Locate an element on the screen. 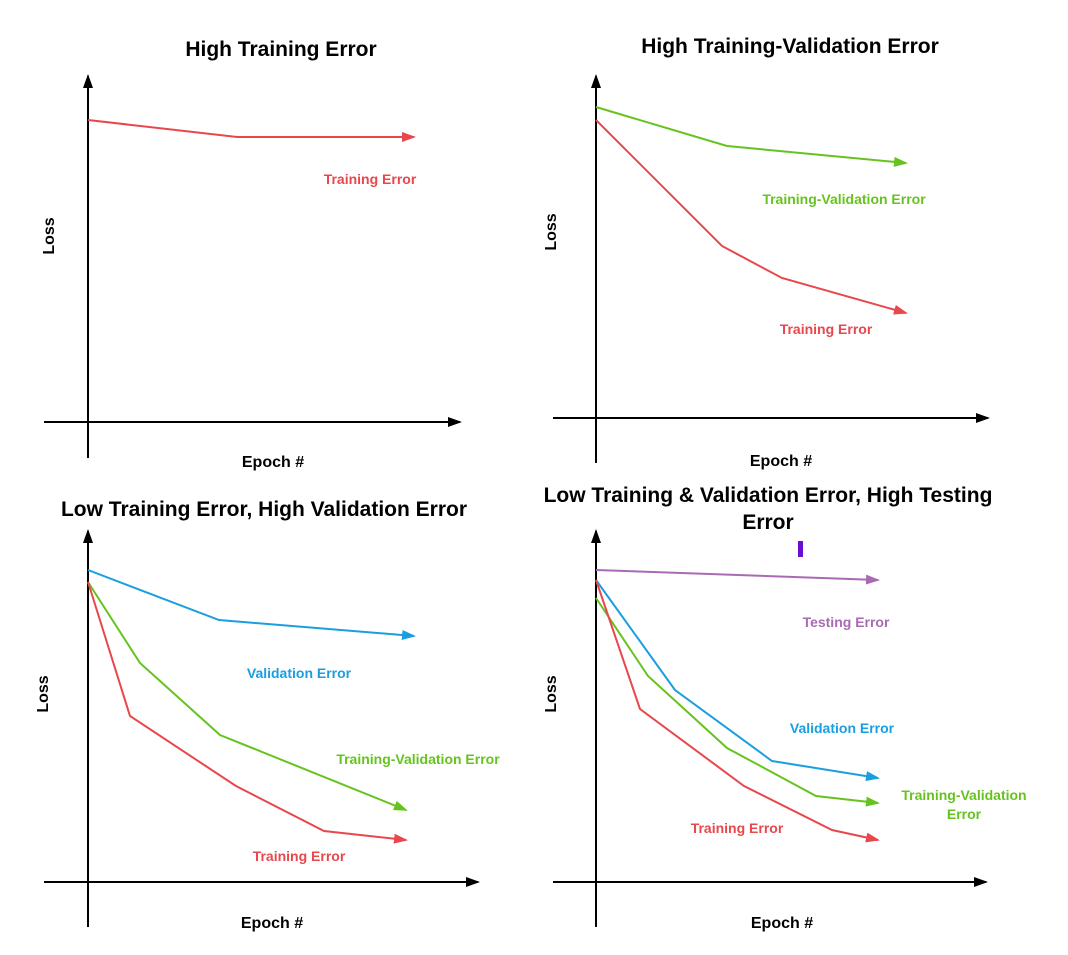 The image size is (1068, 955). training-validation-error-label-line-2: Error is located at coordinates (964, 814).